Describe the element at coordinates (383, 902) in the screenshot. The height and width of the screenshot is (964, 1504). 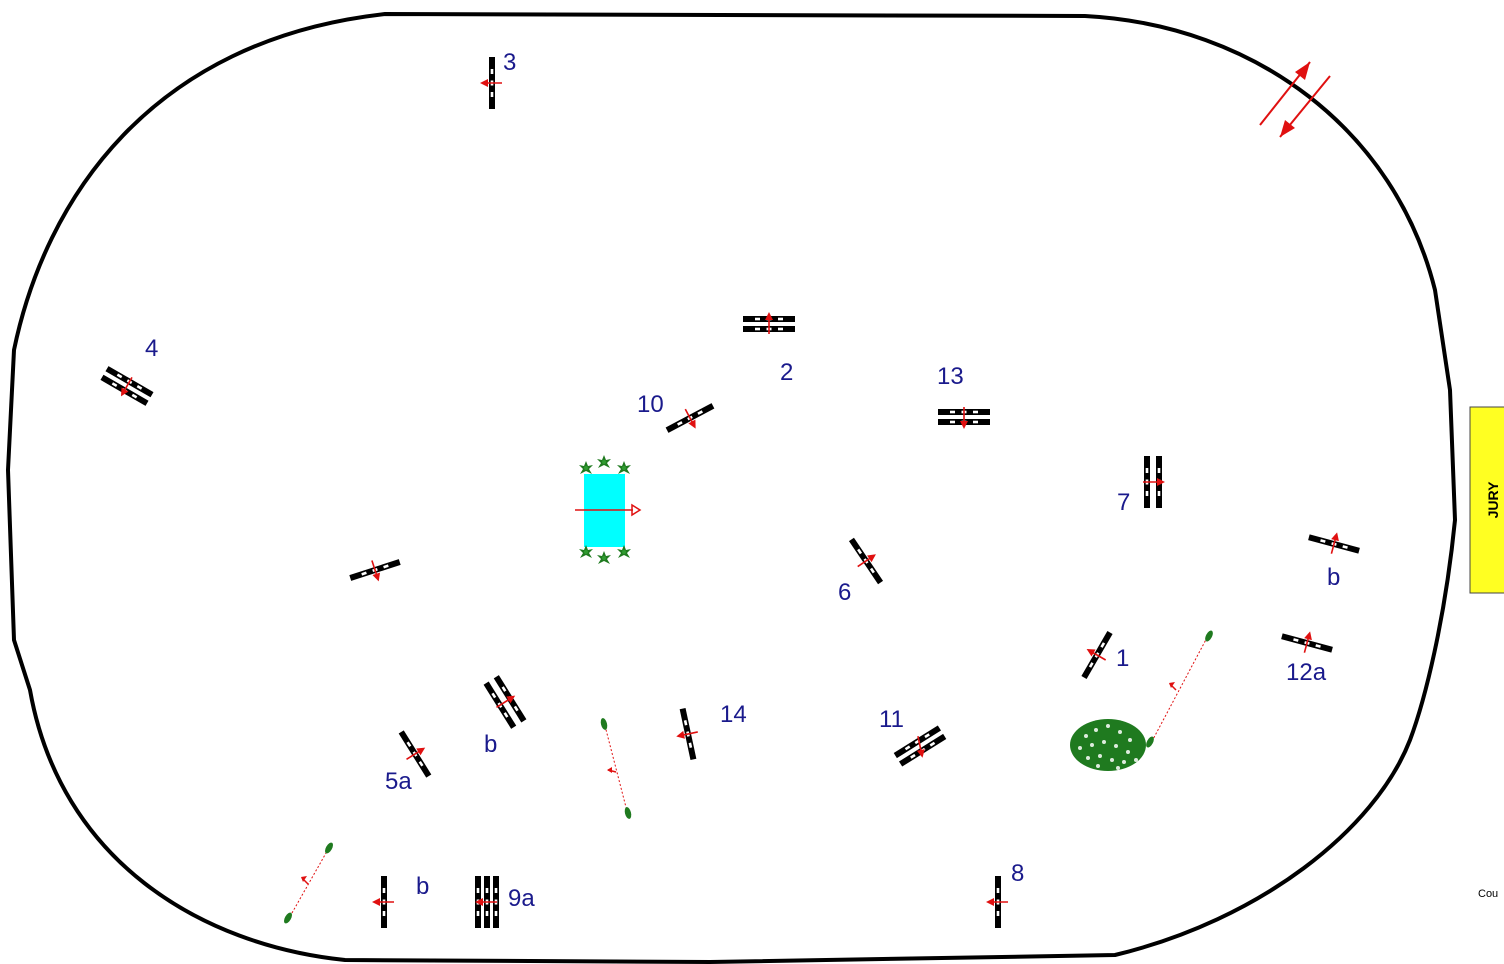
I see `fence-9b` at that location.